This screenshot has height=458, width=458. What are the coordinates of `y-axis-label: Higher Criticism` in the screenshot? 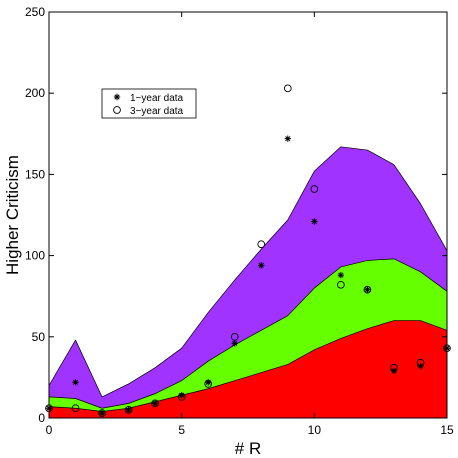 It's located at (12, 215).